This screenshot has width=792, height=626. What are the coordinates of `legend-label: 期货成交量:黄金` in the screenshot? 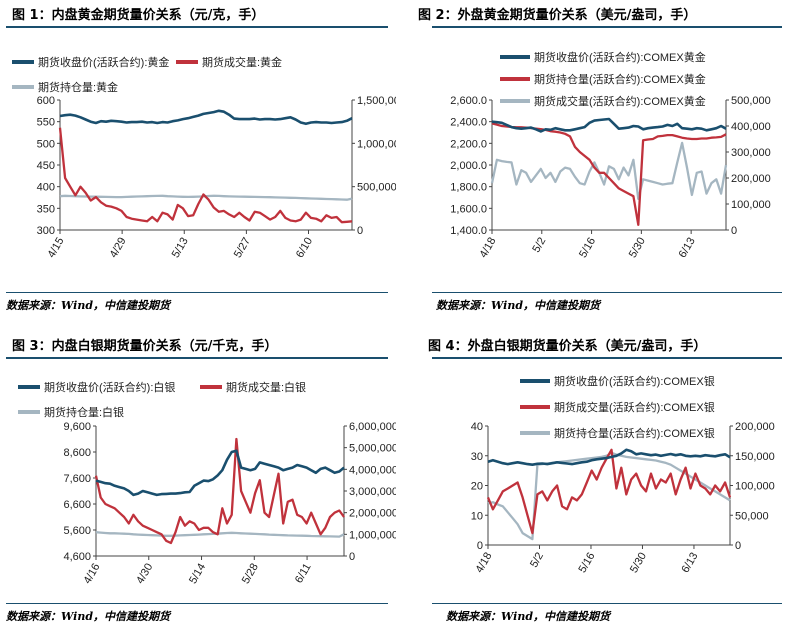 It's located at (242, 62).